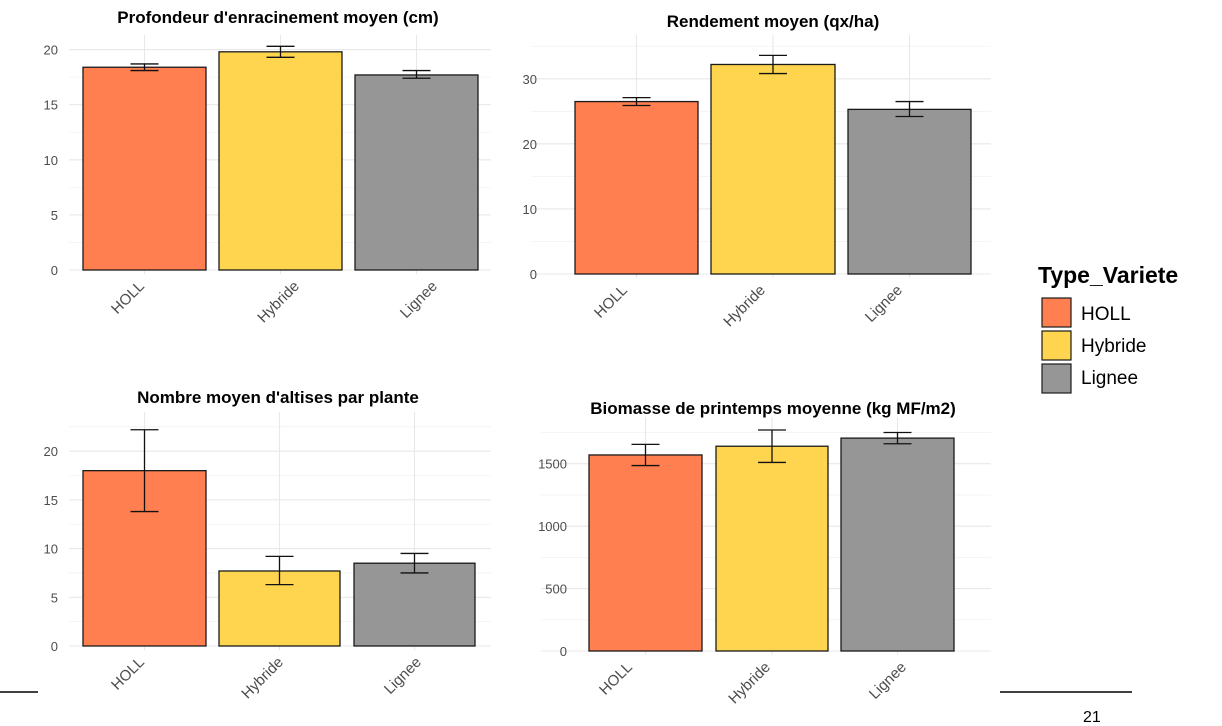 Image resolution: width=1222 pixels, height=726 pixels. Describe the element at coordinates (277, 17) in the screenshot. I see `chart-title: Profondeur d'enracinement moyen (cm)` at that location.